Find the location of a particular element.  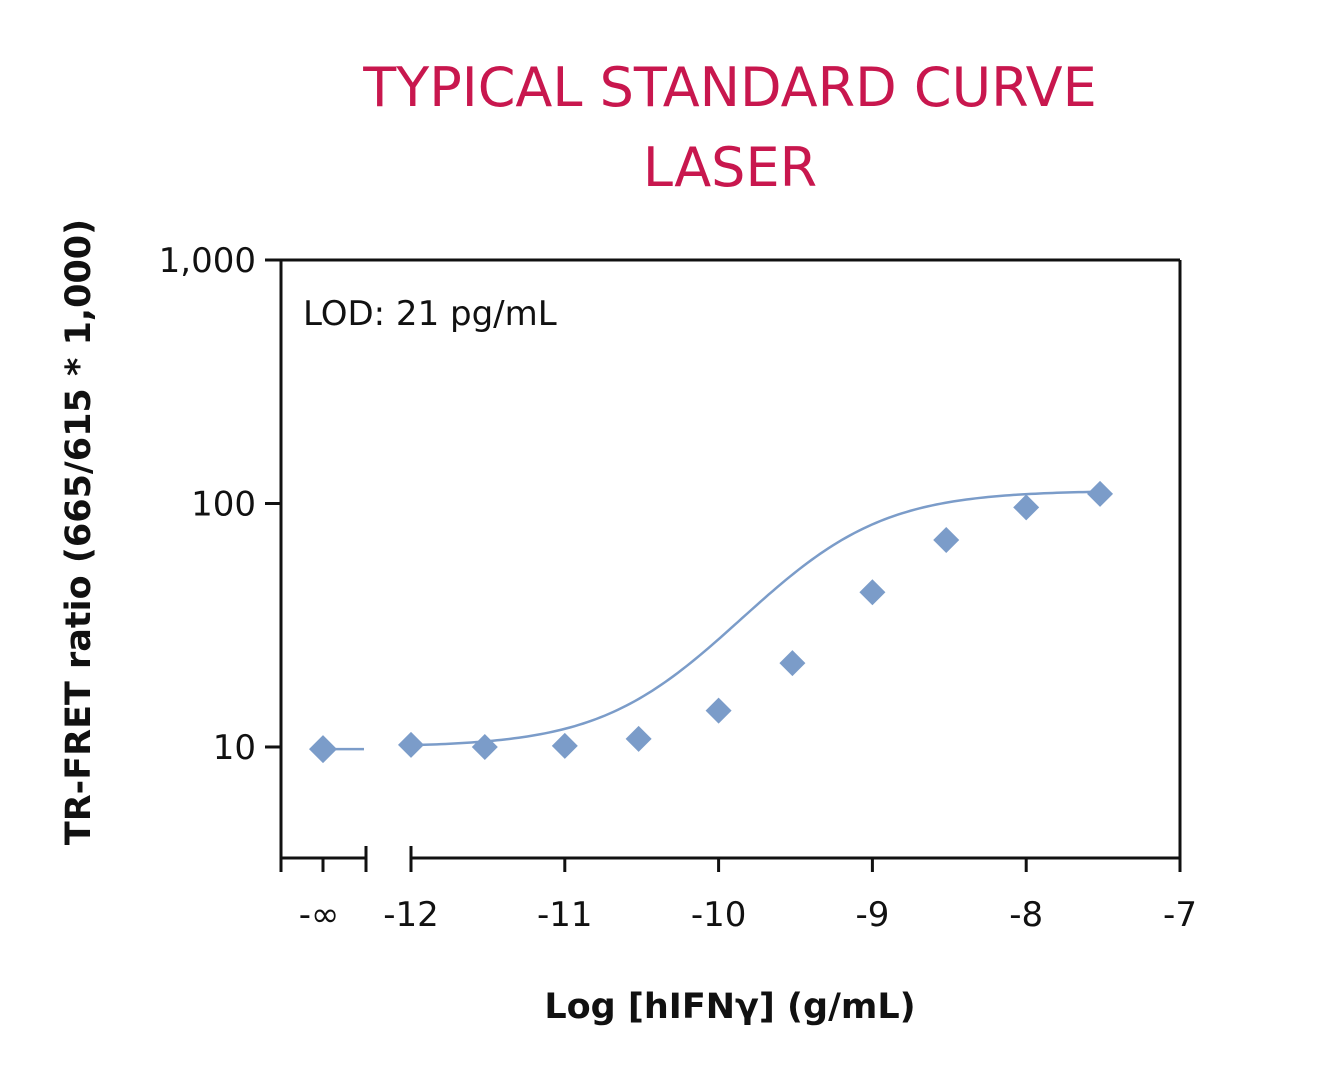

x-tick-label: -8 is located at coordinates (1026, 915).